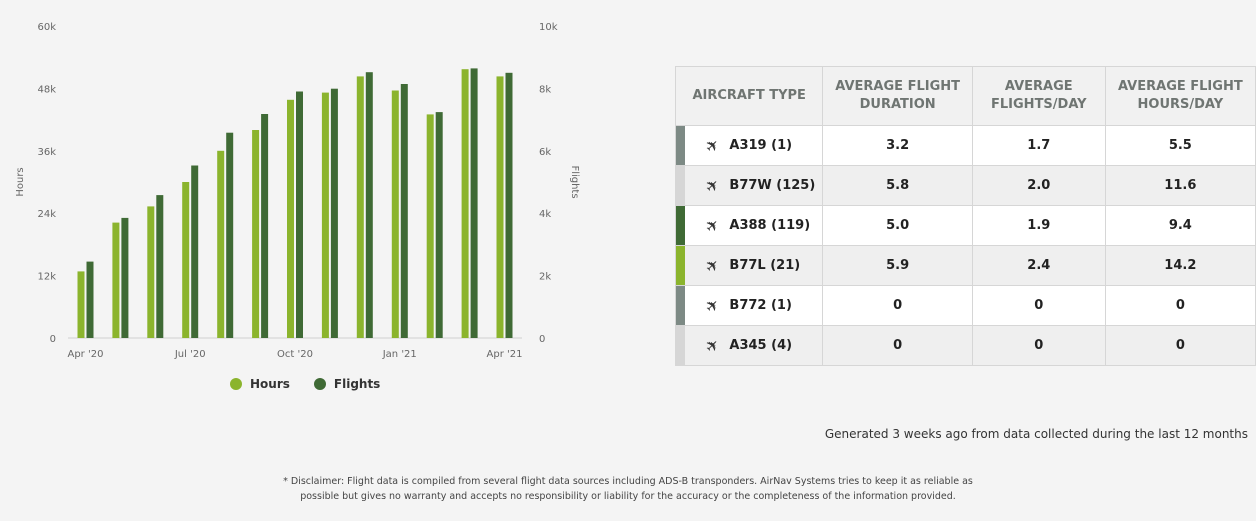 The image size is (1256, 521). What do you see at coordinates (1180, 185) in the screenshot?
I see `cell-hours-per-day: 11.6` at bounding box center [1180, 185].